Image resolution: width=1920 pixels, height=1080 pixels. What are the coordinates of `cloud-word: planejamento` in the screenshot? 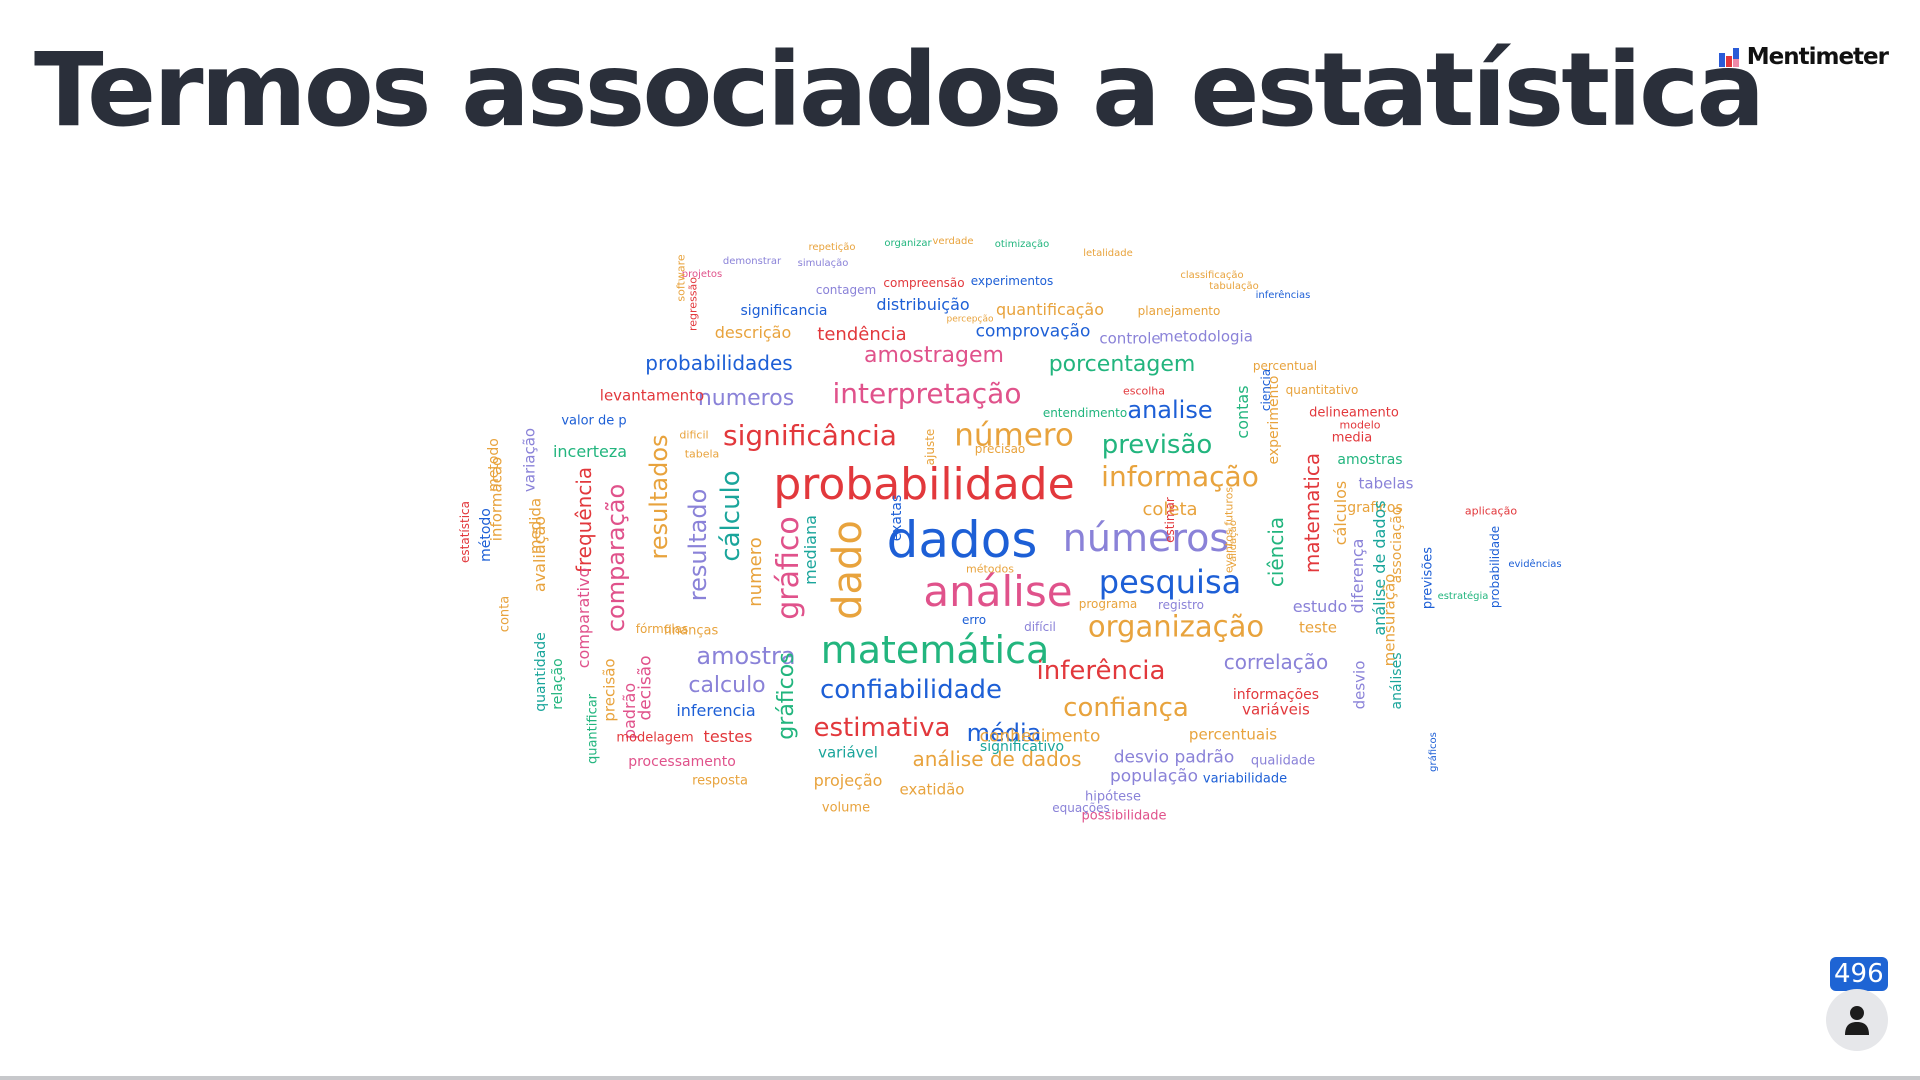 It's located at (1179, 311).